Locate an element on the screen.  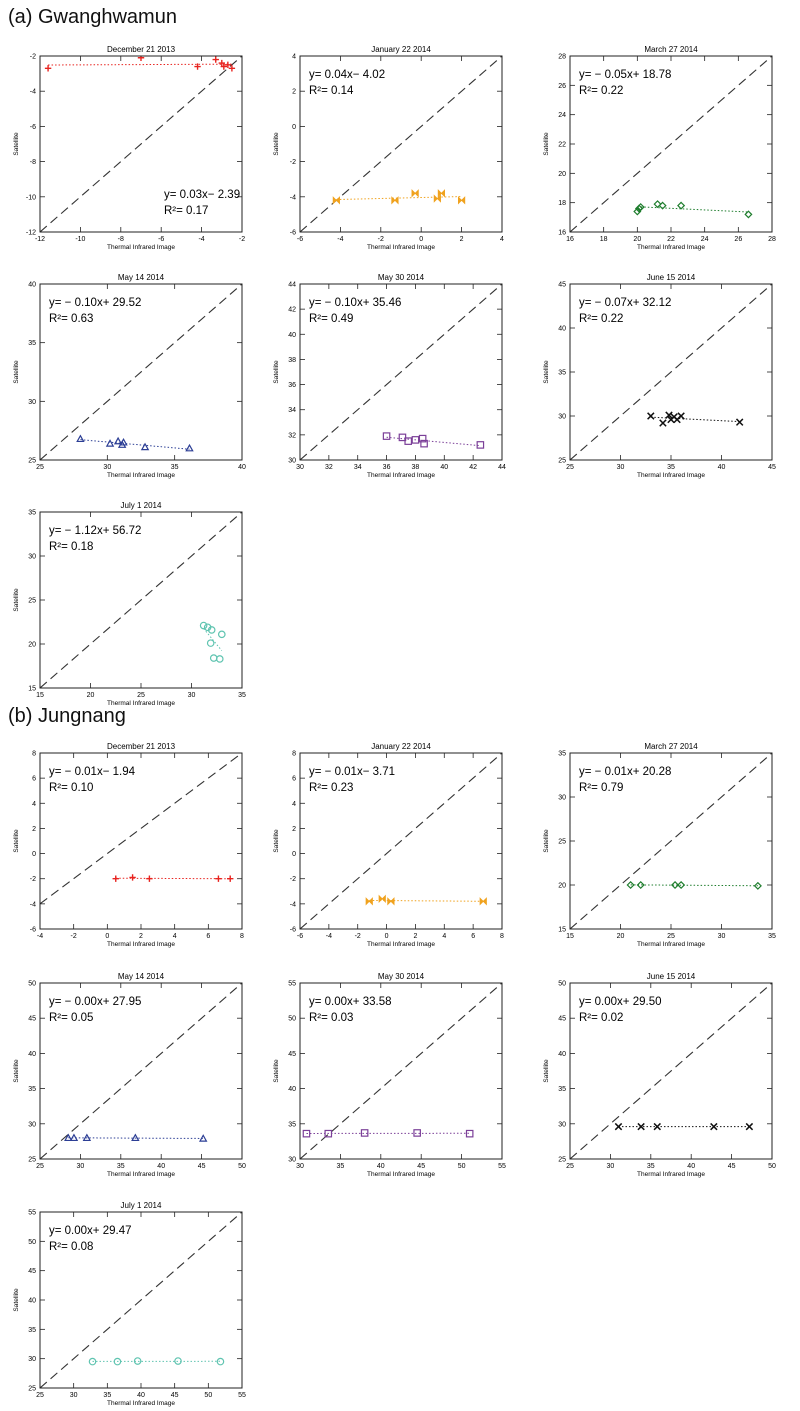
y-tick-label: 22 is located at coordinates (562, 145).